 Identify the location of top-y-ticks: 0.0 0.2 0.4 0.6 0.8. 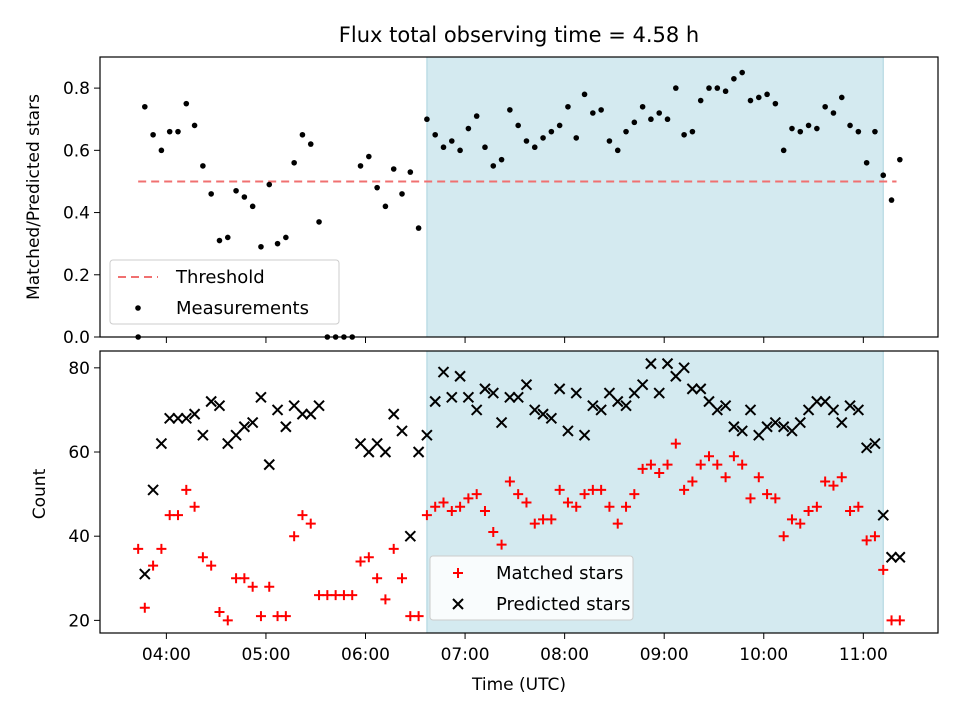
(81, 213).